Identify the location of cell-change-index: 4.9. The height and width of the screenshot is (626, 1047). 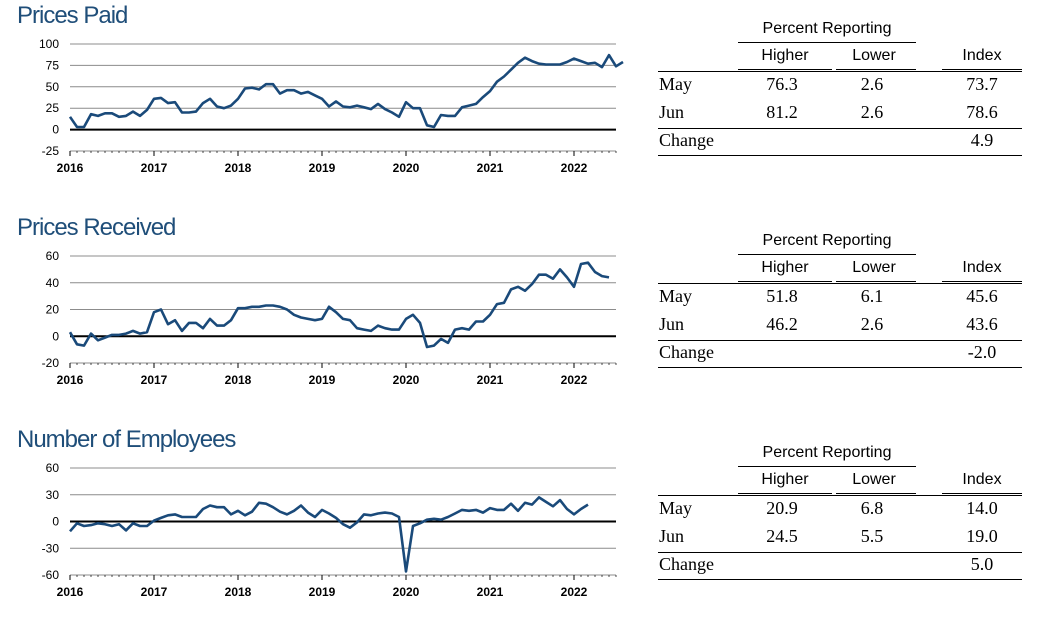
(982, 140).